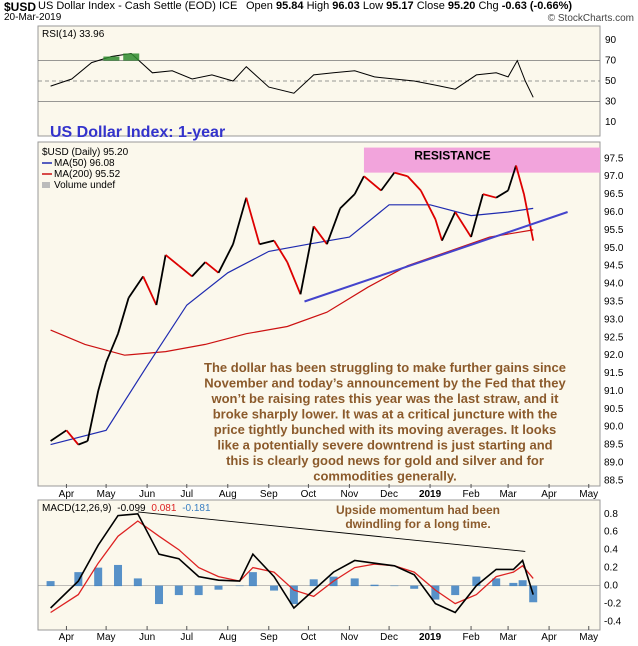 The width and height of the screenshot is (638, 646). What do you see at coordinates (292, 567) in the screenshot?
I see `macd-signal-line` at bounding box center [292, 567].